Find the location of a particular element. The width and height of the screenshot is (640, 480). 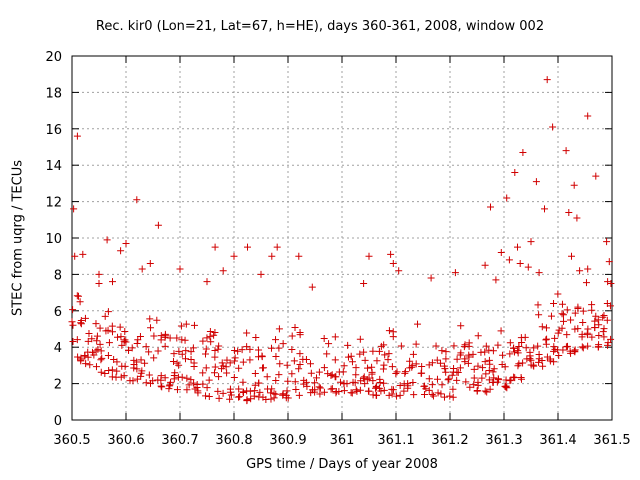

y-tick-label: 14 is located at coordinates (53, 166).